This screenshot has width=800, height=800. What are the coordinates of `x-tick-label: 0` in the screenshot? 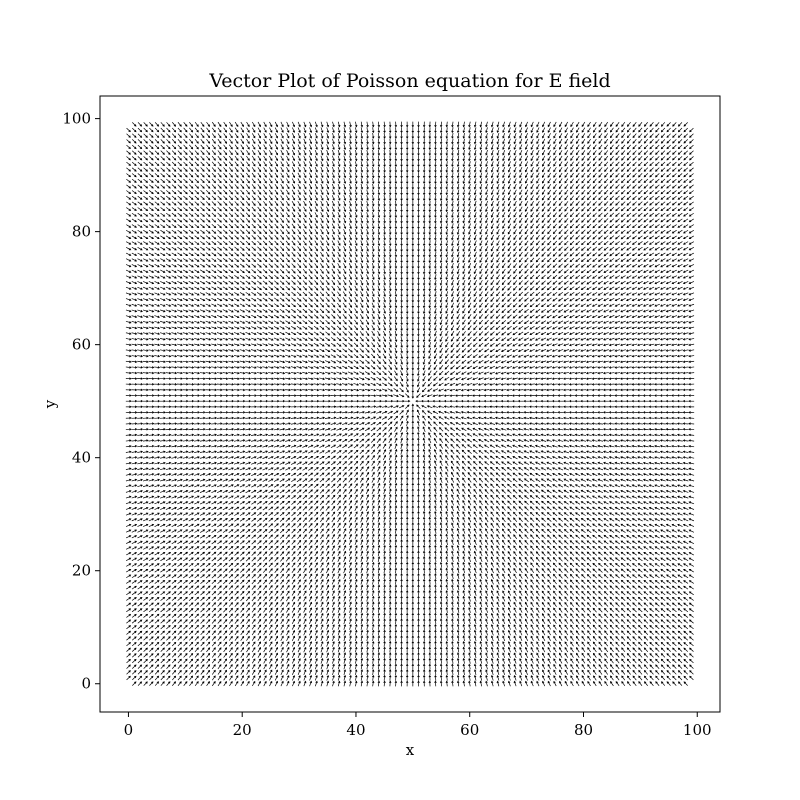 It's located at (129, 730).